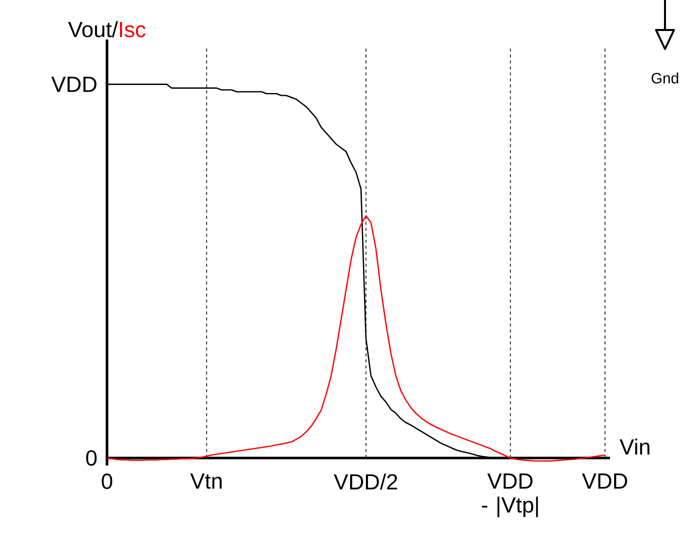 This screenshot has height=552, width=694. Describe the element at coordinates (107, 482) in the screenshot. I see `x-tick-label: 0` at that location.